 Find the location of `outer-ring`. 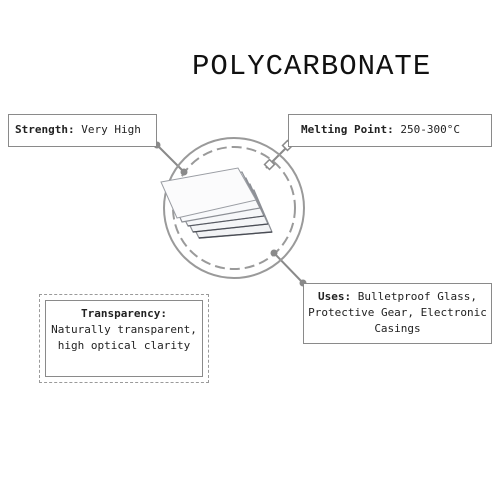

outer-ring is located at coordinates (234, 208).